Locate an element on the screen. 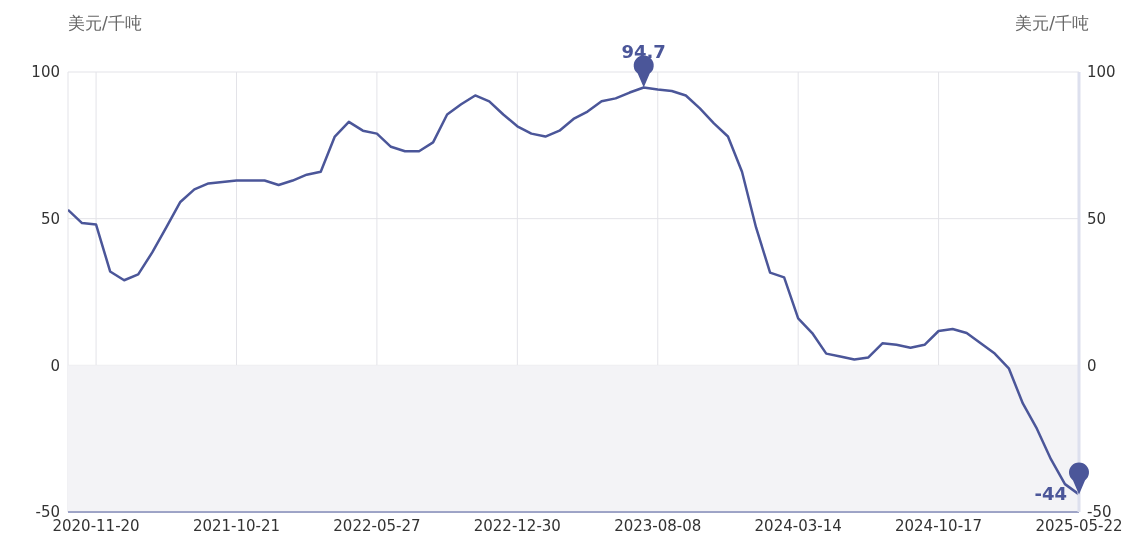 The width and height of the screenshot is (1147, 548). x-tick-label: 2024-03-14 is located at coordinates (798, 525).